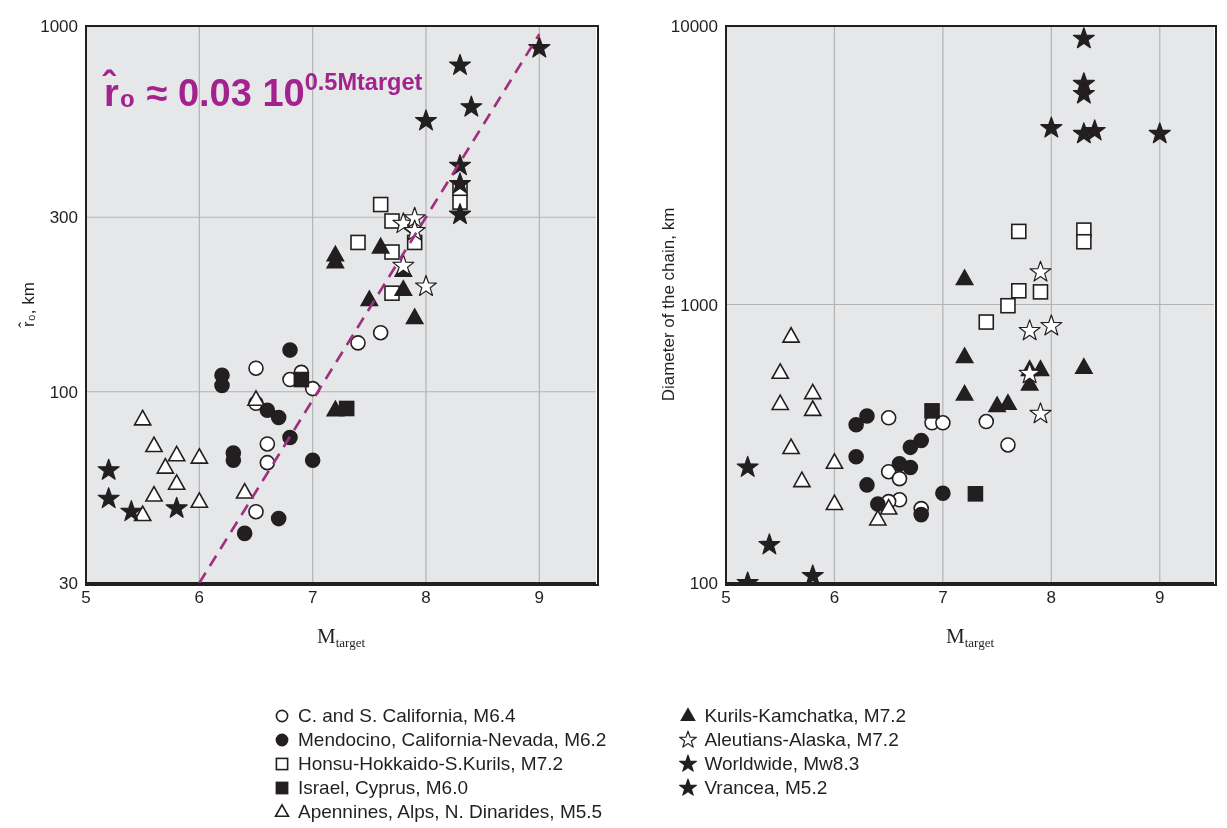 The width and height of the screenshot is (1227, 828). I want to click on y-tick-label: 1000, so click(59, 27).